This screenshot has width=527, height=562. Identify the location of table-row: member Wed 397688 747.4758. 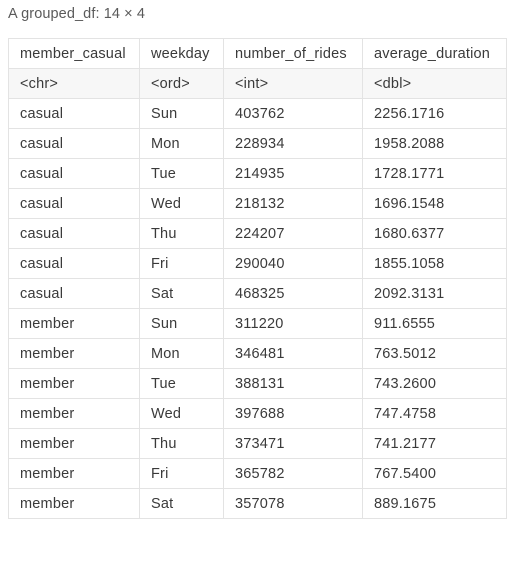
(257, 413).